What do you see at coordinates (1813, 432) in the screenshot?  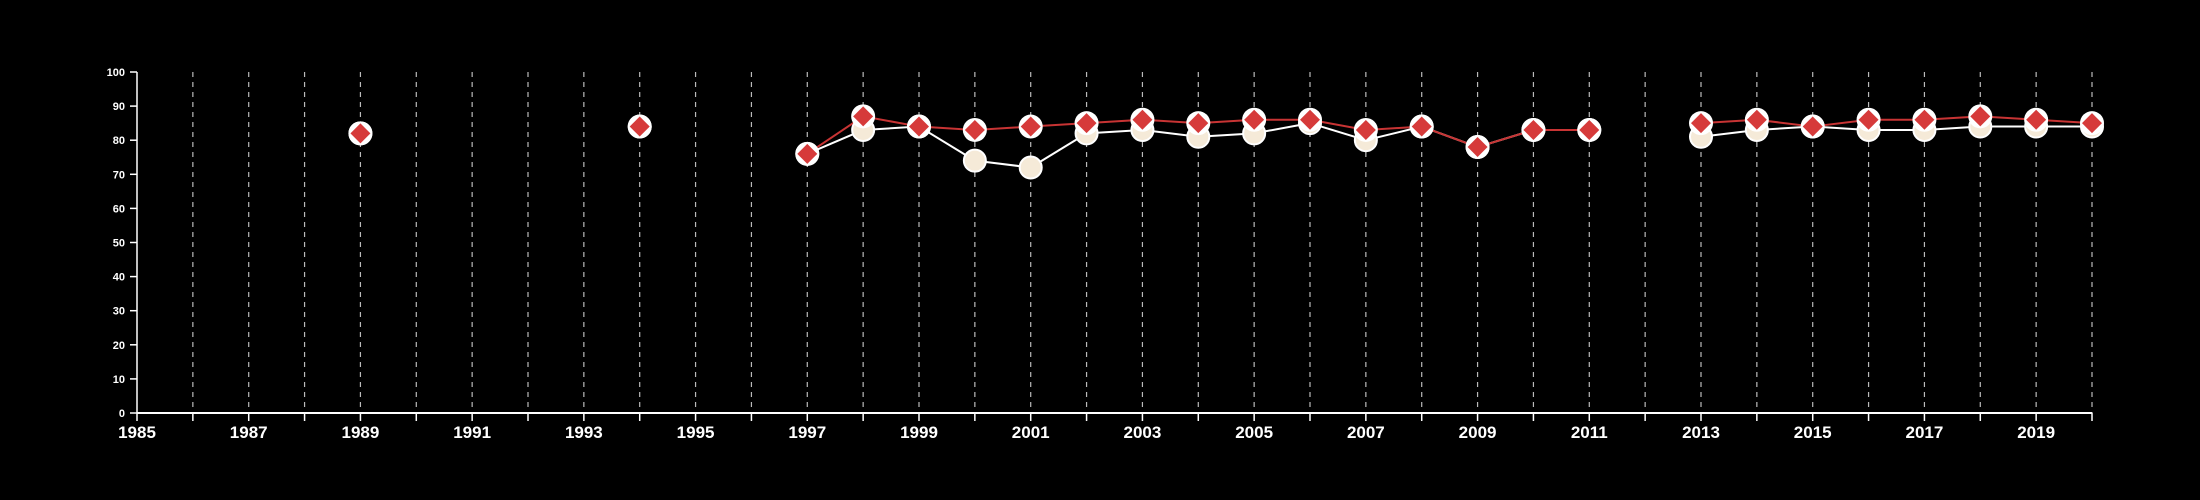 I see `x-tick-label: 2015` at bounding box center [1813, 432].